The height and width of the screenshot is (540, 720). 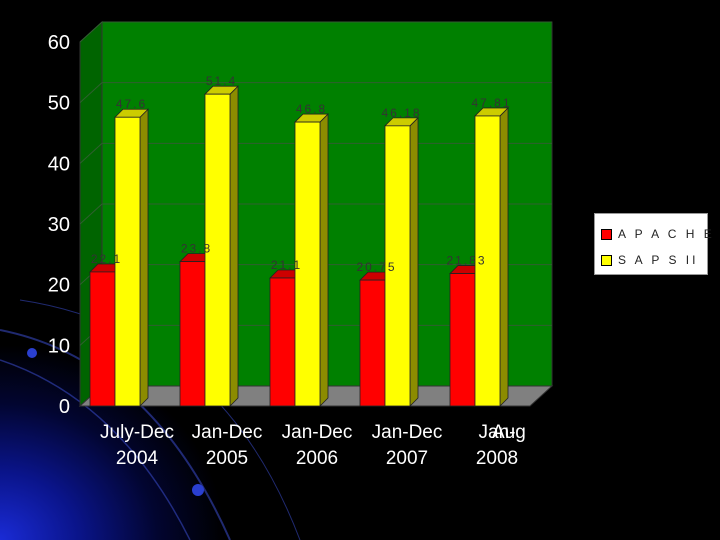 What do you see at coordinates (59, 164) in the screenshot?
I see `y-tick-label: 40` at bounding box center [59, 164].